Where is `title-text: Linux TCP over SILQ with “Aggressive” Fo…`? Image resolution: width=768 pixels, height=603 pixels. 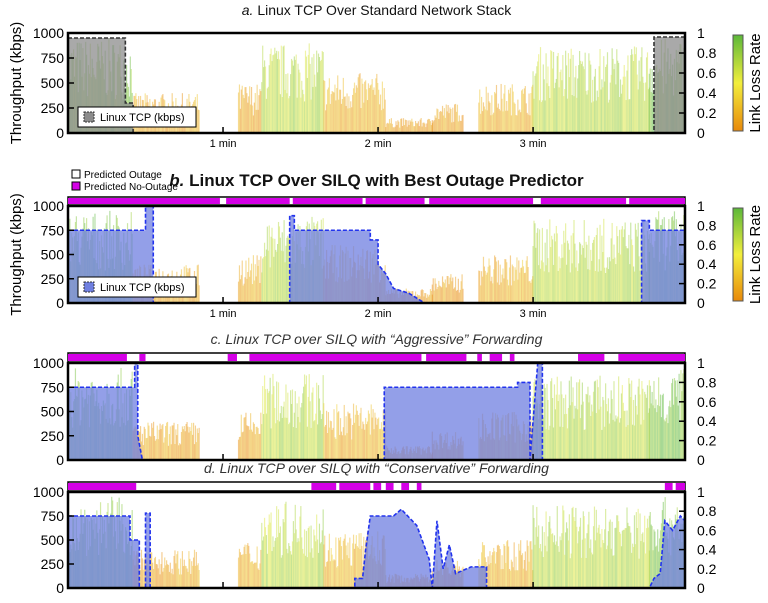
title-text: Linux TCP over SILQ with “Aggressive” Fo… is located at coordinates (383, 339).